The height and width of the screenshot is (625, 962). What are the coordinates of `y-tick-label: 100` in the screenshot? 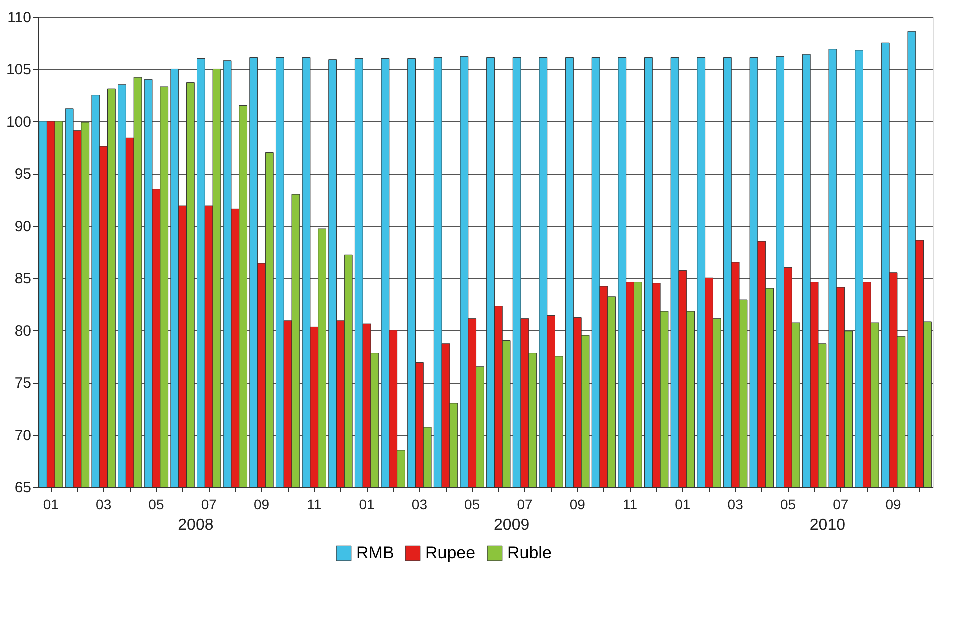 It's located at (19, 122).